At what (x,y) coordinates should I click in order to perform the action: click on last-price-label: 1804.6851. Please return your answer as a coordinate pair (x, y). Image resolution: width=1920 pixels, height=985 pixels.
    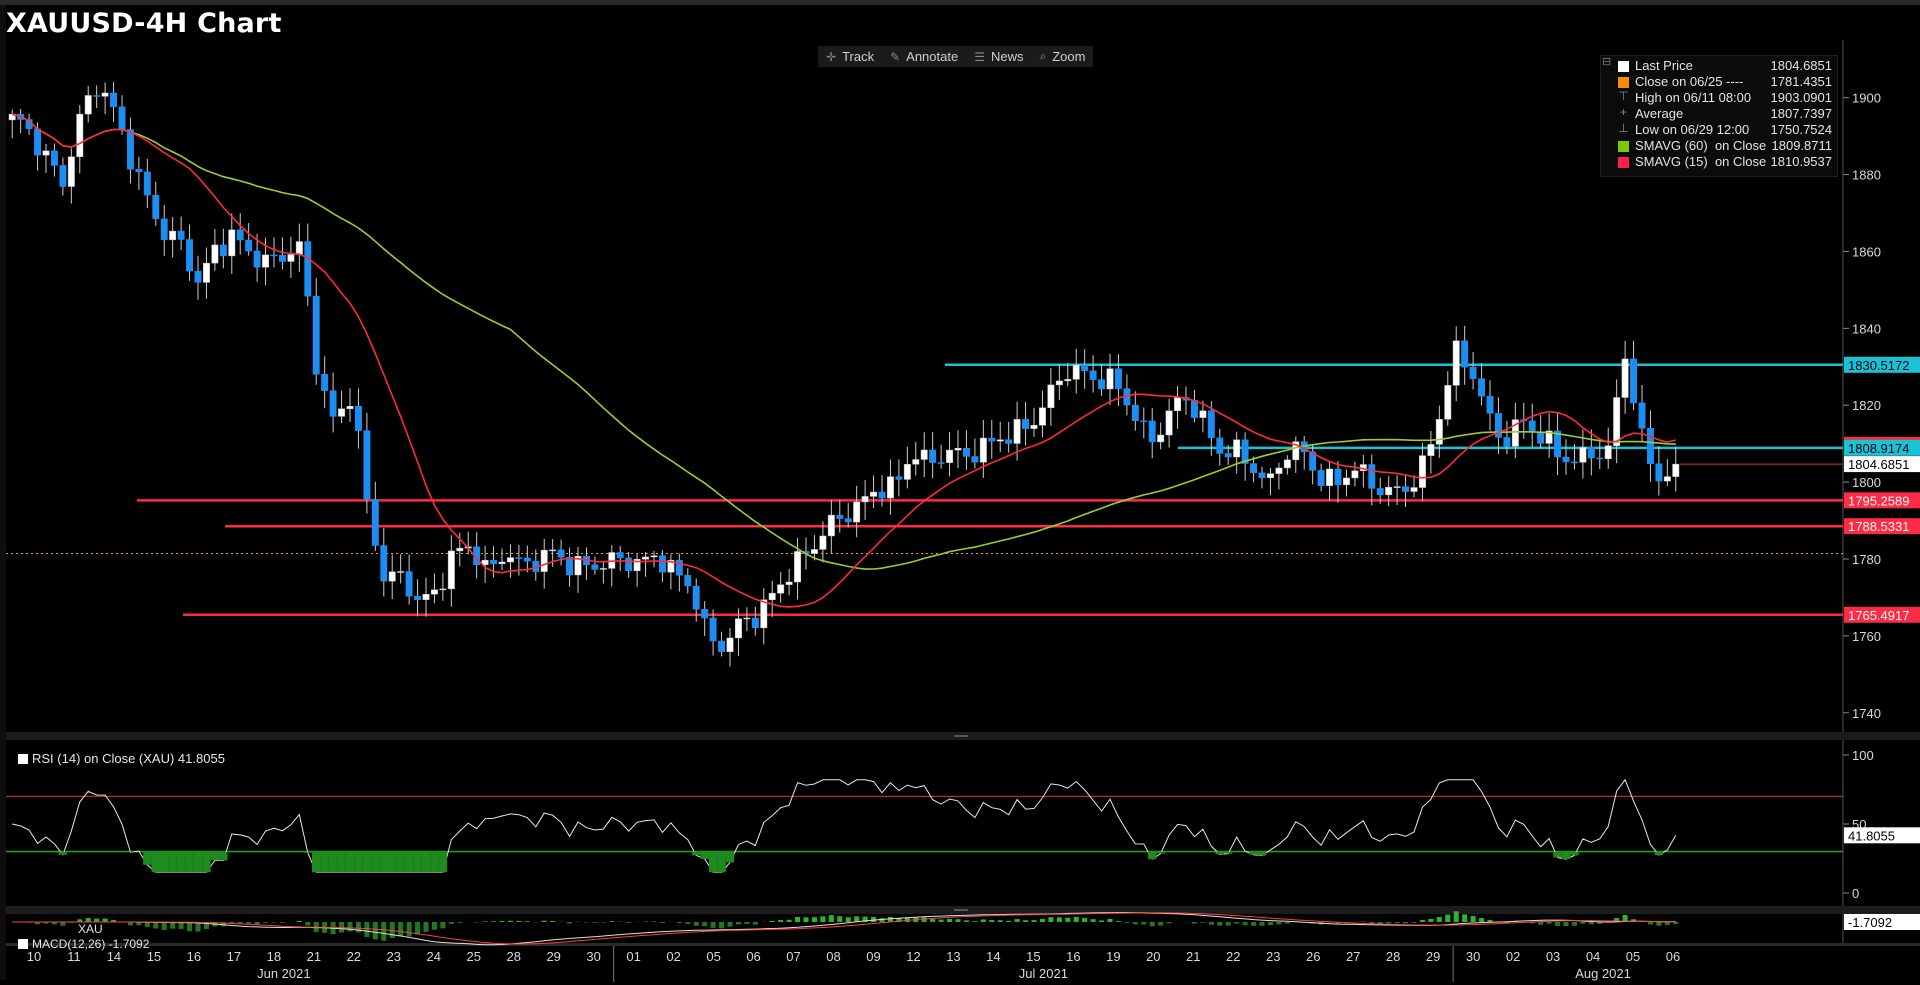
    Looking at the image, I should click on (1878, 464).